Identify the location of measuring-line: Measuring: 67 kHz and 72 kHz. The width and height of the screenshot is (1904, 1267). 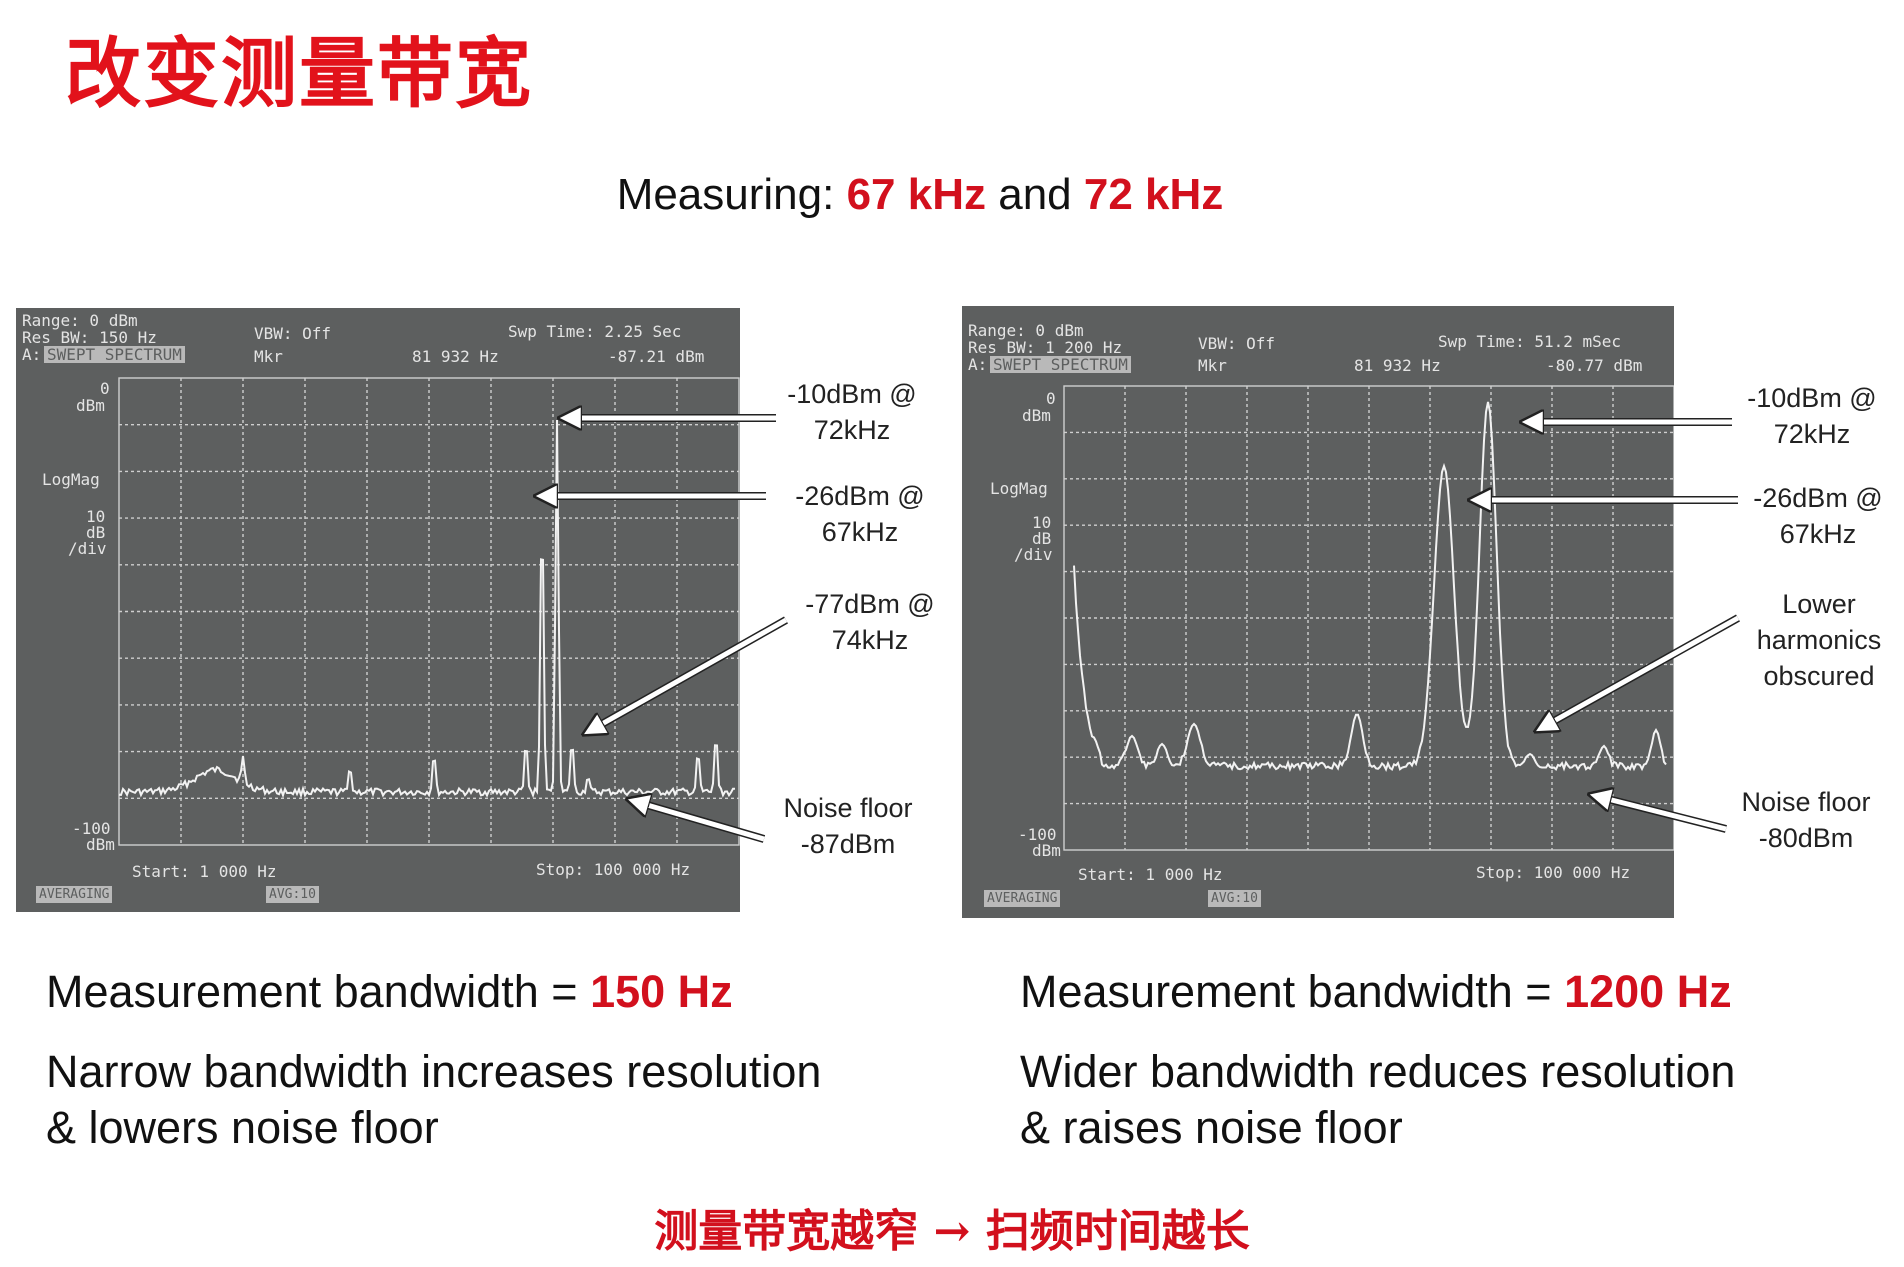
(920, 195).